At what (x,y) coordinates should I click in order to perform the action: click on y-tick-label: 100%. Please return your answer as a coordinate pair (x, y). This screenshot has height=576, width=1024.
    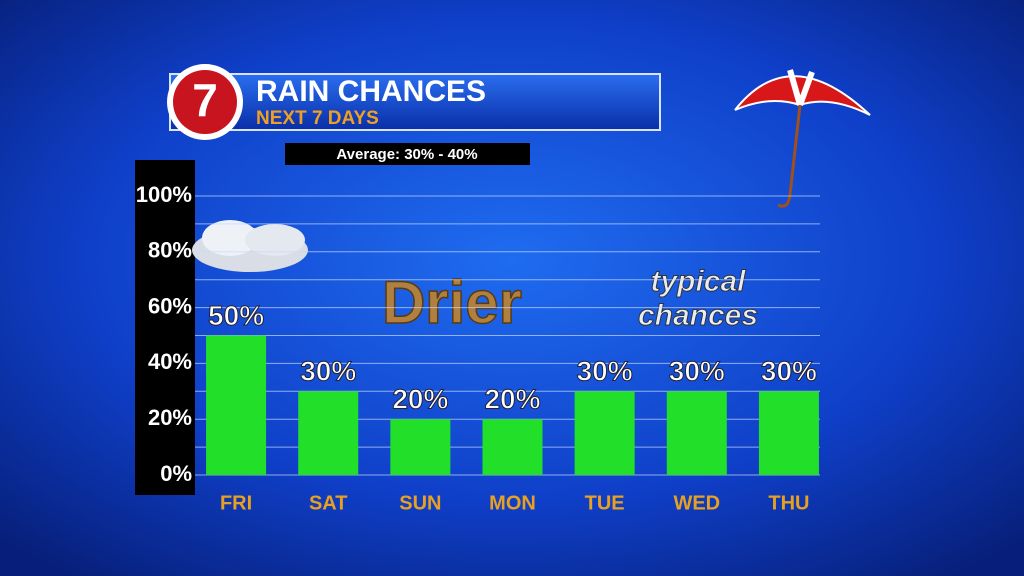
    Looking at the image, I should click on (164, 194).